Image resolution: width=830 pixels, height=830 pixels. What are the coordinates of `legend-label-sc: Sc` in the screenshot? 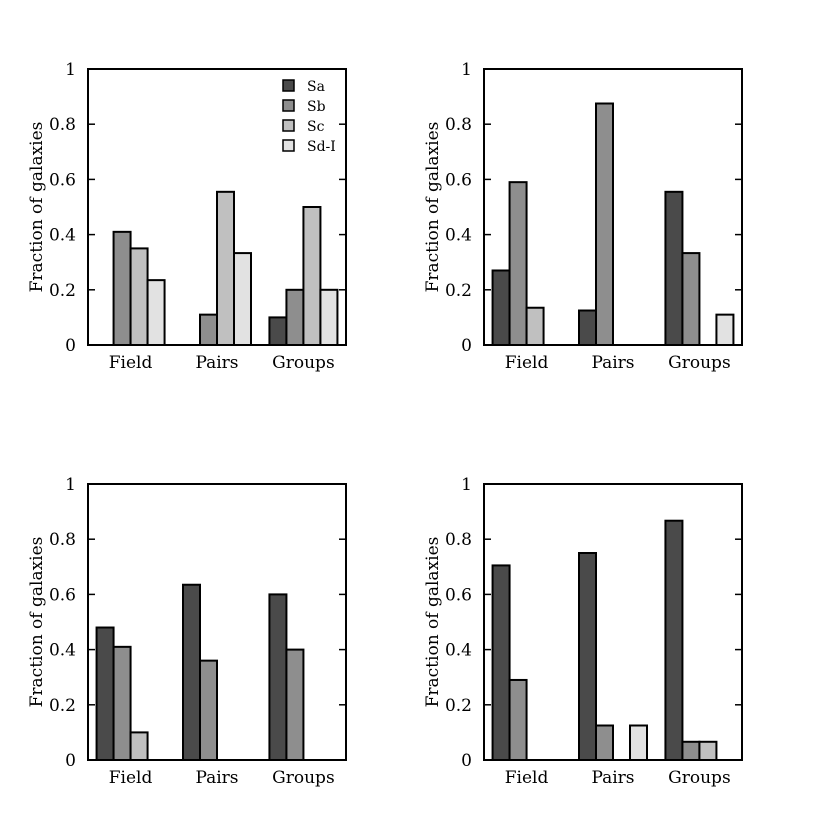 It's located at (316, 127).